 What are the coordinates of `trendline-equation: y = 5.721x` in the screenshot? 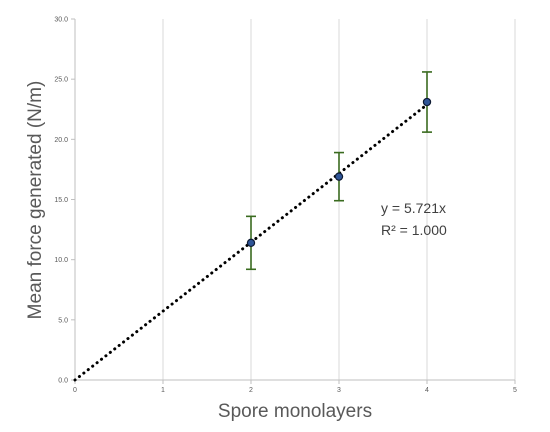 It's located at (413, 208).